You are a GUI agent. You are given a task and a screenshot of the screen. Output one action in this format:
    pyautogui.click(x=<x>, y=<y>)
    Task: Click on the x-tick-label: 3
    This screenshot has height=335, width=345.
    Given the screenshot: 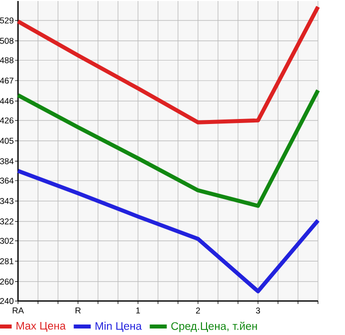 What is the action you would take?
    pyautogui.click(x=258, y=311)
    